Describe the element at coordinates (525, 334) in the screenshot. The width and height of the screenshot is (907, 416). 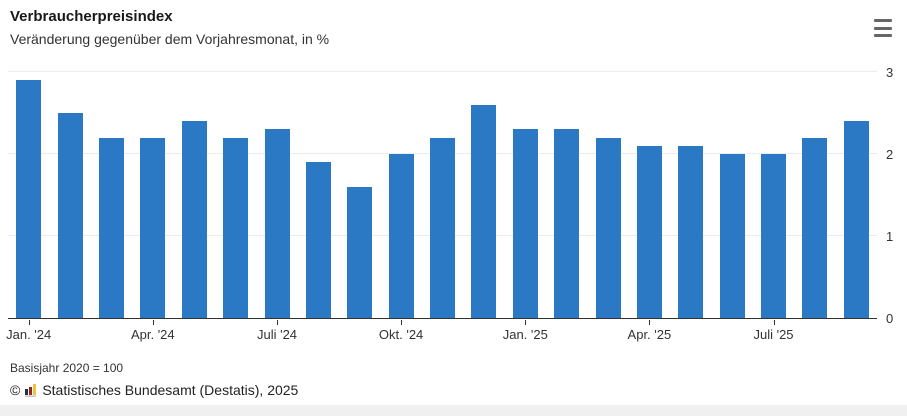
I see `x-axis-tick-label: Jan. '25` at that location.